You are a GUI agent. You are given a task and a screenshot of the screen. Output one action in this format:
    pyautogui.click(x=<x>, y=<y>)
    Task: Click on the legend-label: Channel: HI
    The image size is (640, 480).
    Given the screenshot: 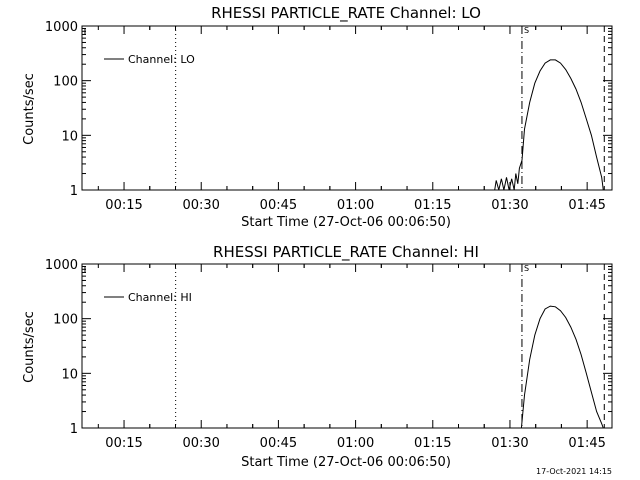 What is the action you would take?
    pyautogui.click(x=160, y=297)
    